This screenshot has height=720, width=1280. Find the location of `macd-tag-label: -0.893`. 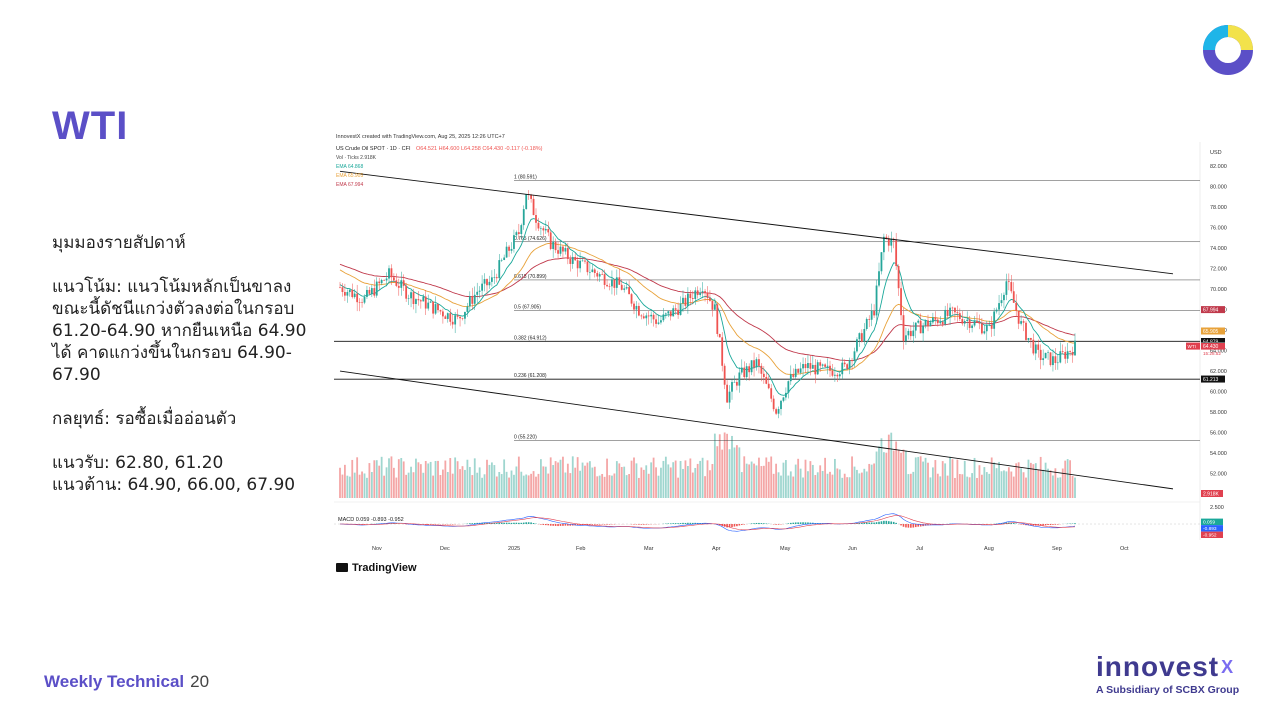

macd-tag-label: -0.893 is located at coordinates (1210, 529).